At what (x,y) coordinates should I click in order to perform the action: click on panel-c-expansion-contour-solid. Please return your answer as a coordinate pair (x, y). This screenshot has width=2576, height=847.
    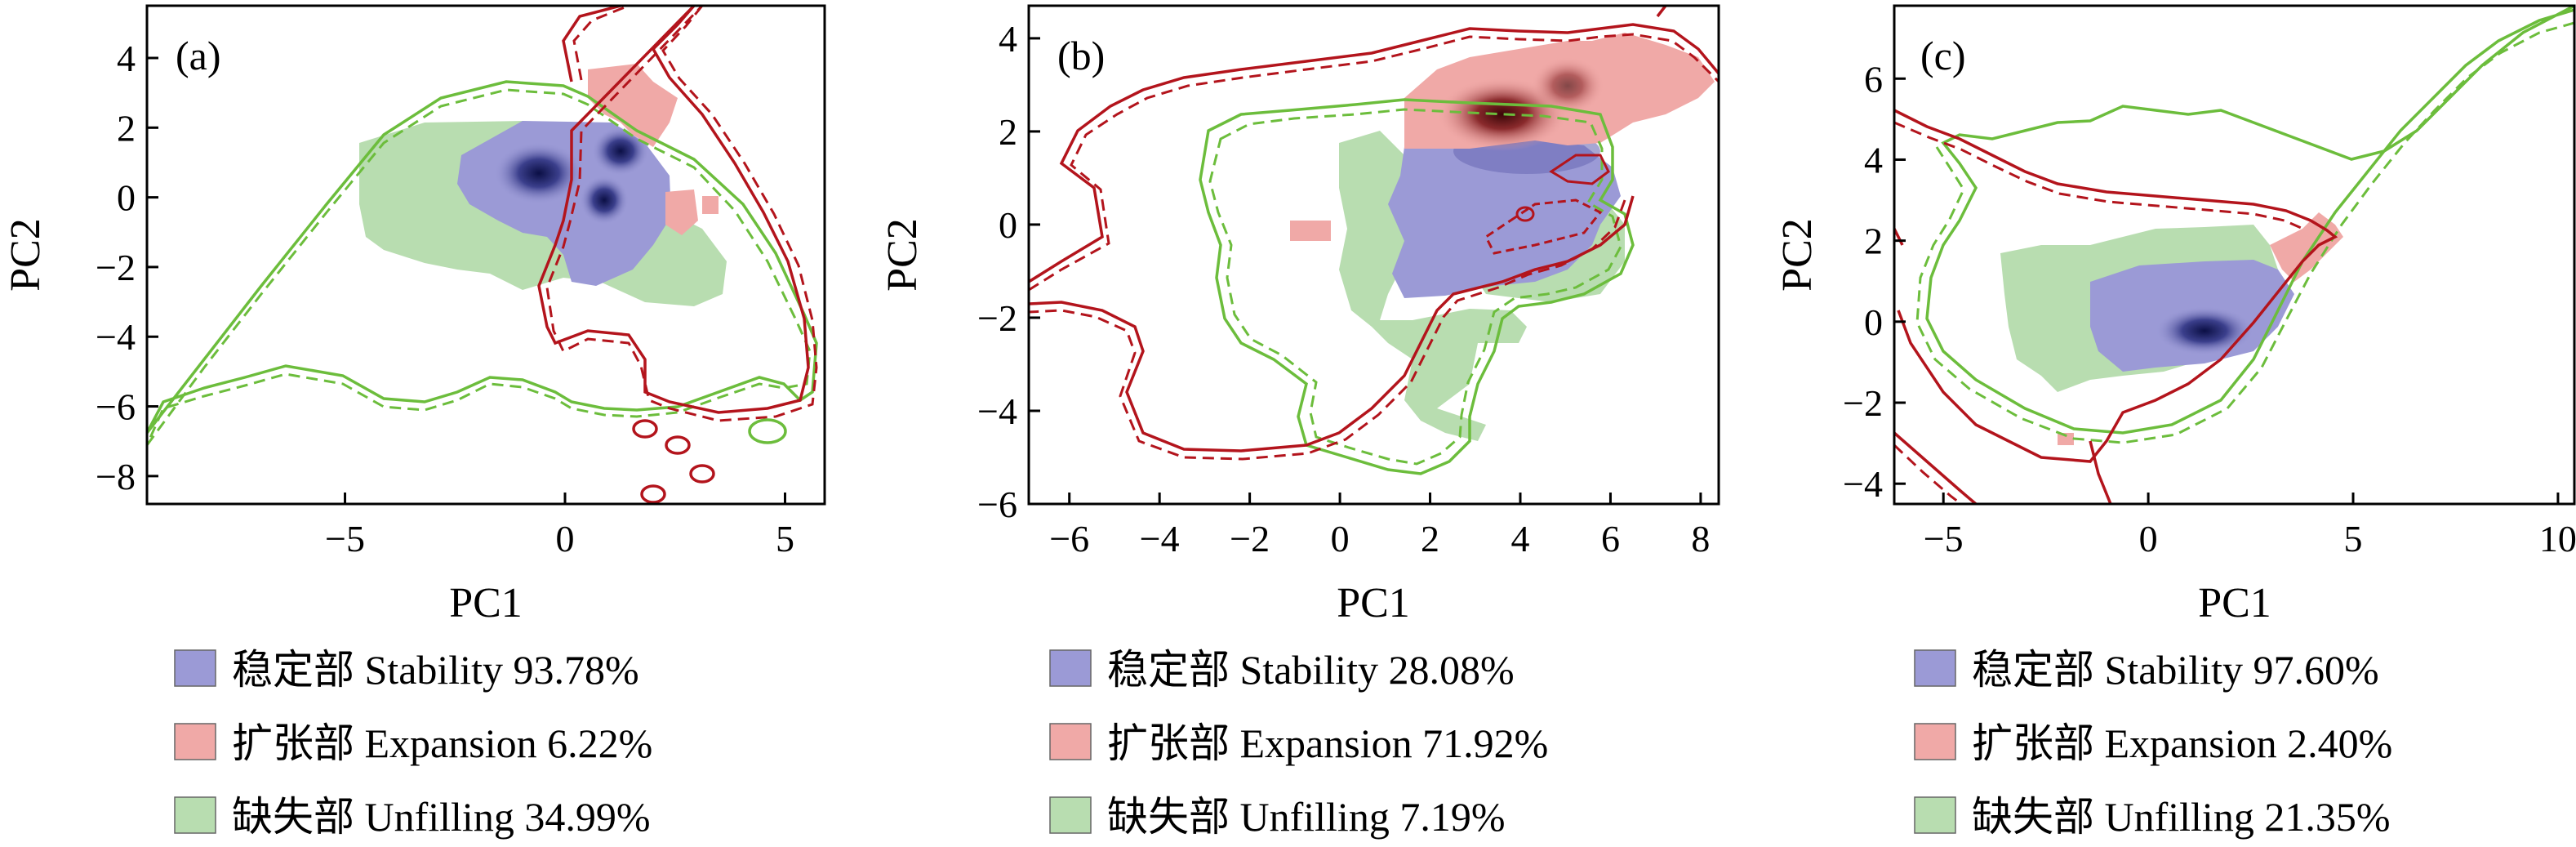
    Looking at the image, I should click on (2116, 306).